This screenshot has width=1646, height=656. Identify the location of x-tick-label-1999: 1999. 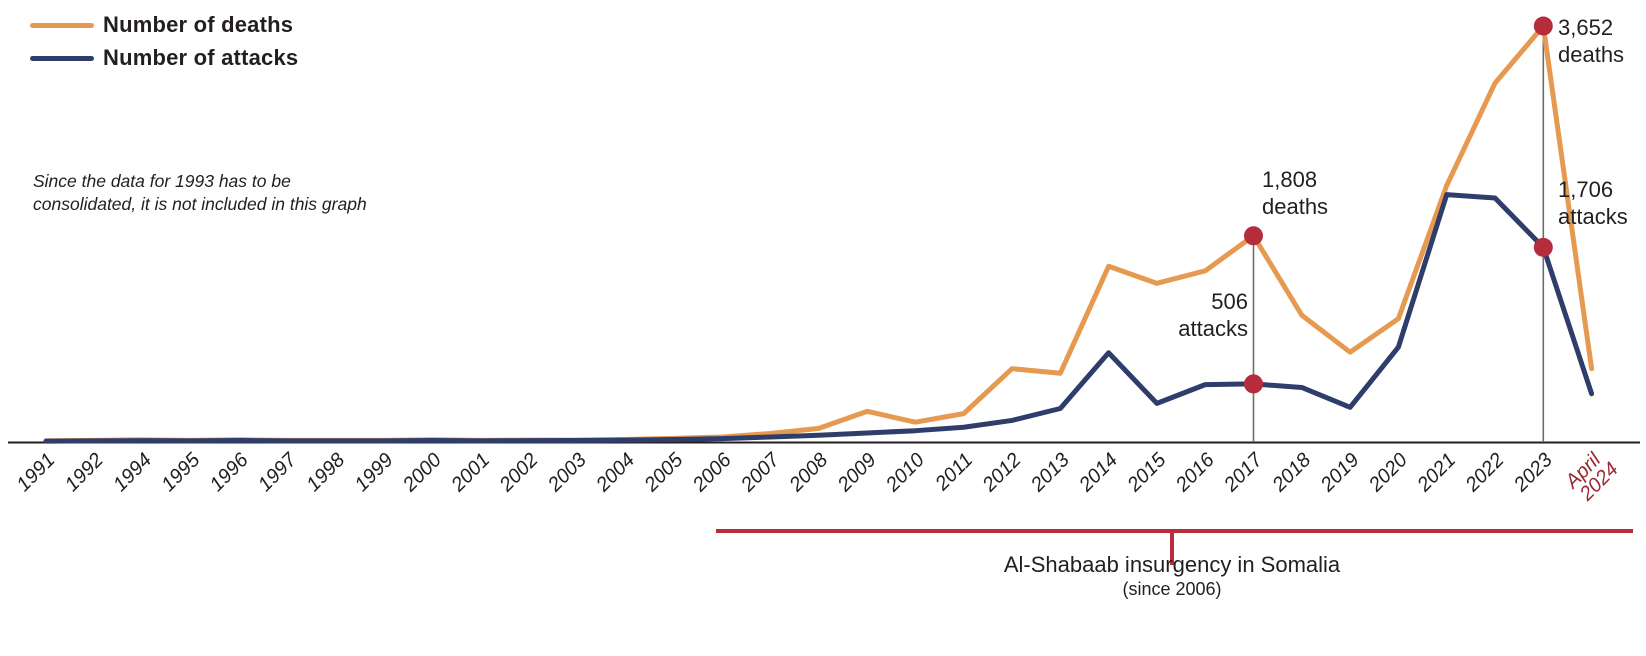
(374, 472).